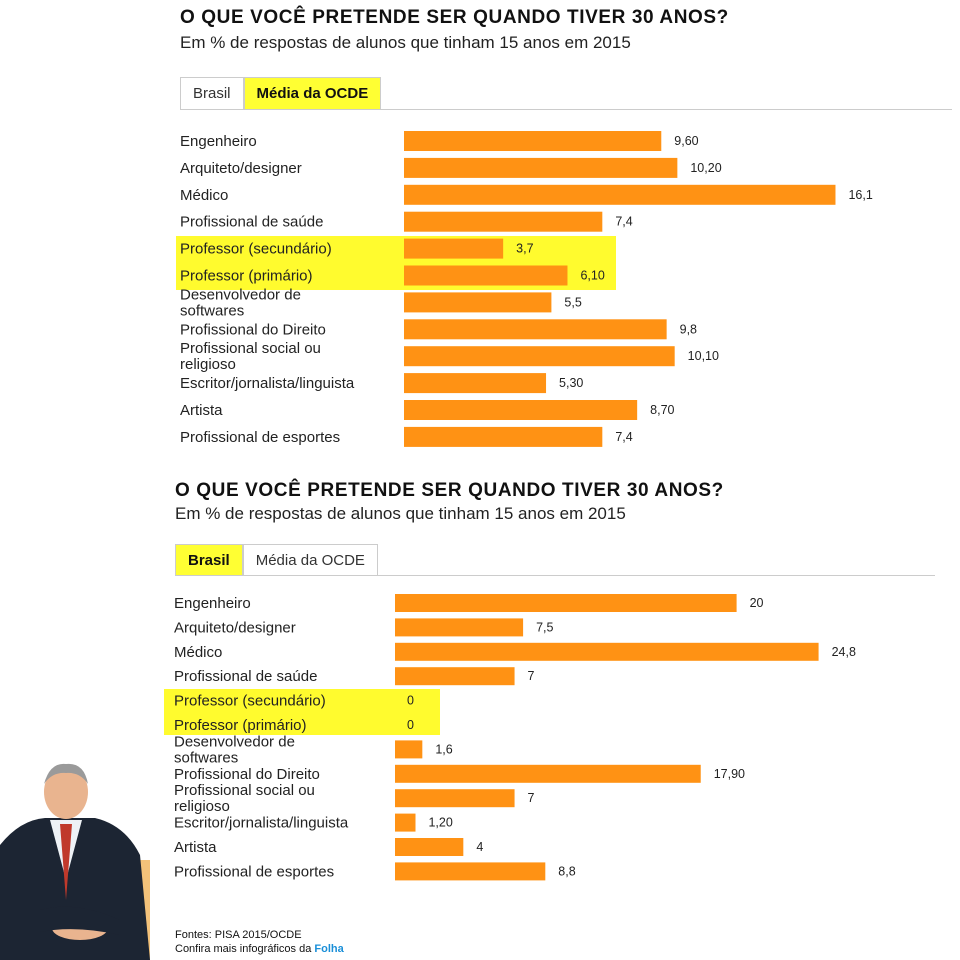 This screenshot has height=960, width=960. What do you see at coordinates (705, 168) in the screenshot?
I see `value-label: 10,20` at bounding box center [705, 168].